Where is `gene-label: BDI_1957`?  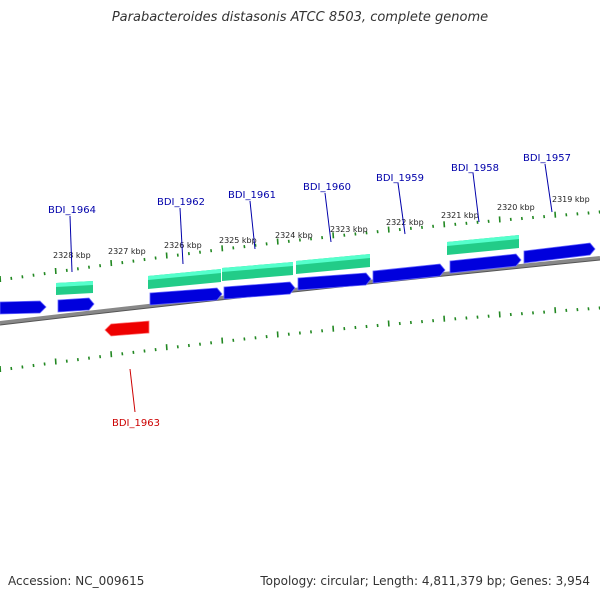
gene-label: BDI_1957 is located at coordinates (547, 158).